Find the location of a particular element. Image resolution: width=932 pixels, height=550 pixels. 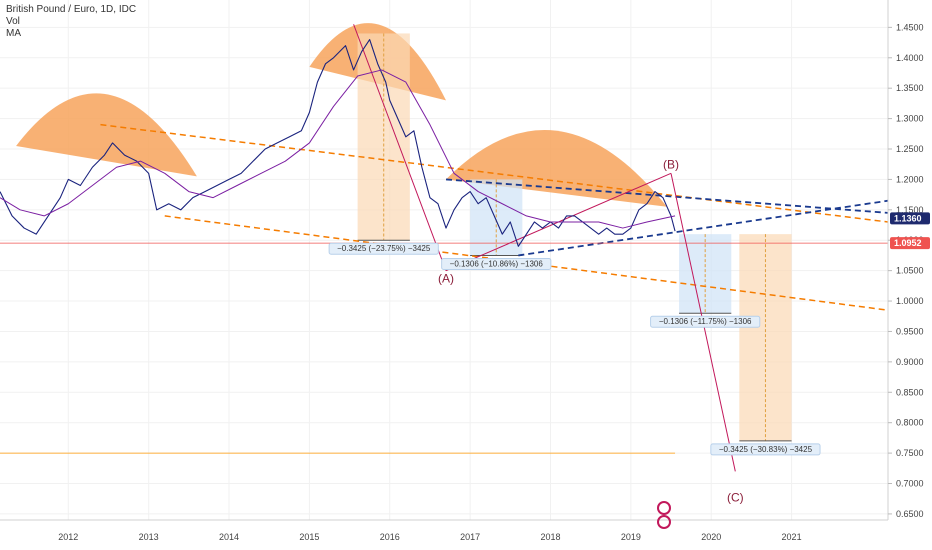

y-tick-label: 0.9500 is located at coordinates (910, 331).